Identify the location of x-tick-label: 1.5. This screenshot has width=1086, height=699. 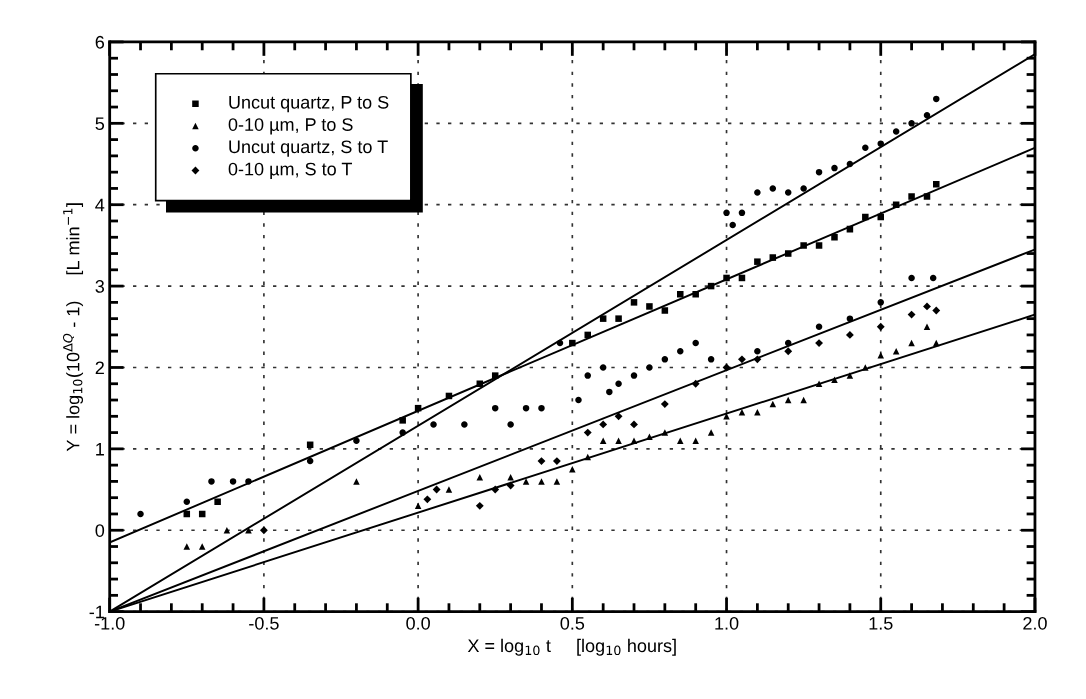
(881, 623).